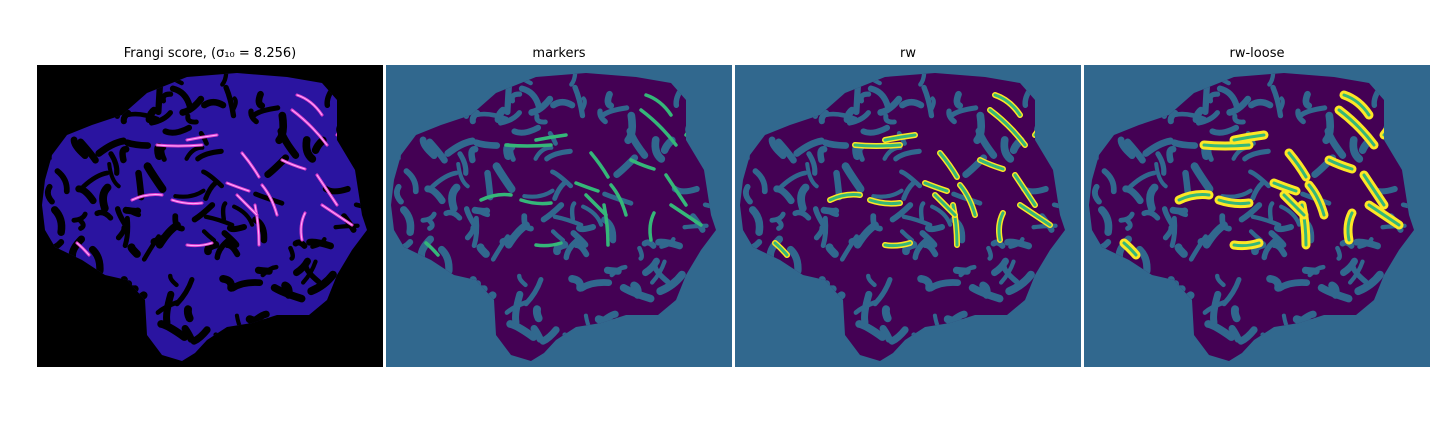 This screenshot has width=1440, height=432. Describe the element at coordinates (908, 53) in the screenshot. I see `rw-panel-title: rw` at that location.